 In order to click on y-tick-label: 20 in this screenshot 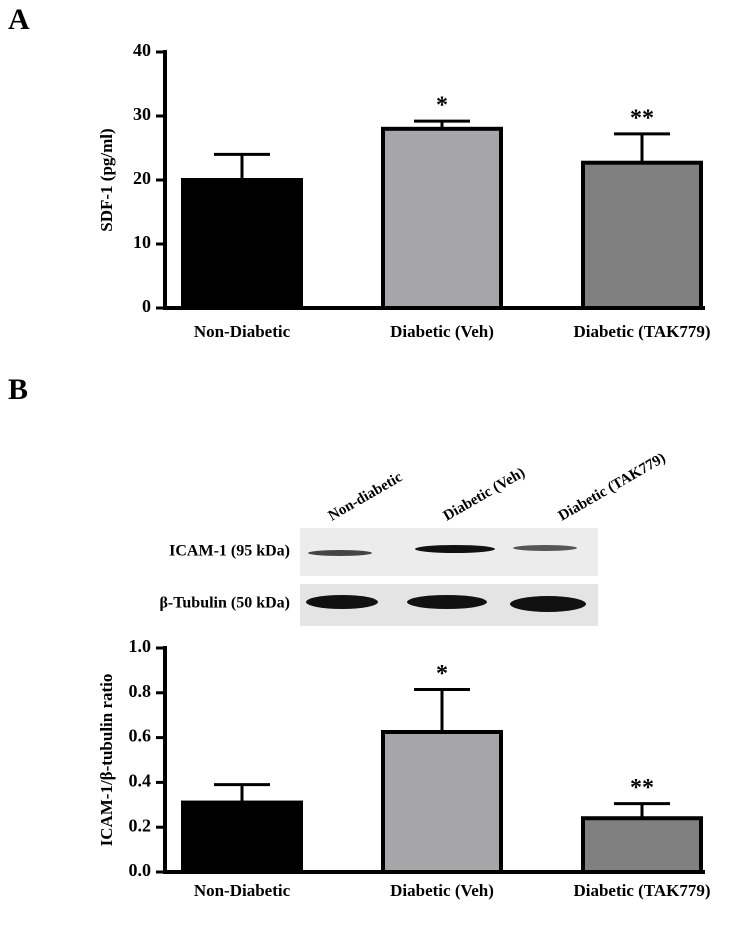, I will do `click(142, 178)`.